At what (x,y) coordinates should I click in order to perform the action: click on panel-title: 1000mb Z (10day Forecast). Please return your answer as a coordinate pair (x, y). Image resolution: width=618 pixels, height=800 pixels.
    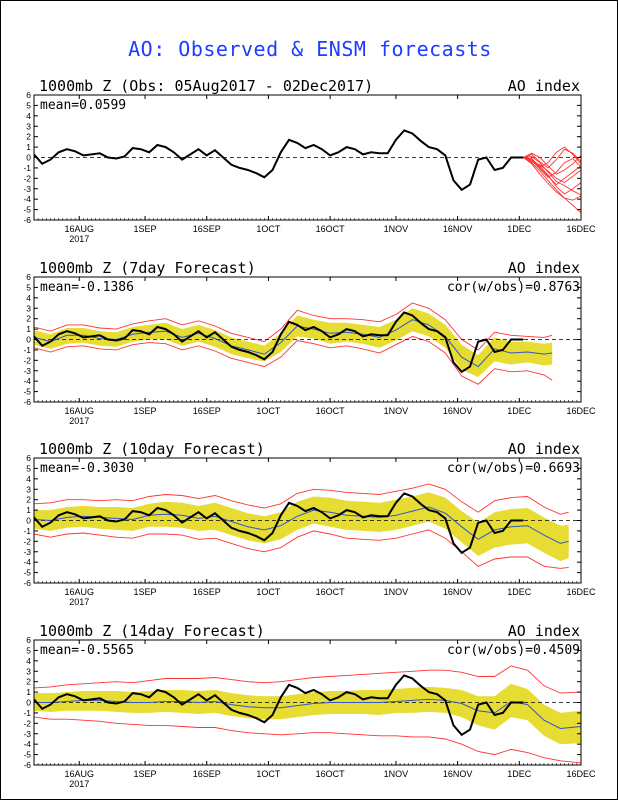
    Looking at the image, I should click on (152, 449).